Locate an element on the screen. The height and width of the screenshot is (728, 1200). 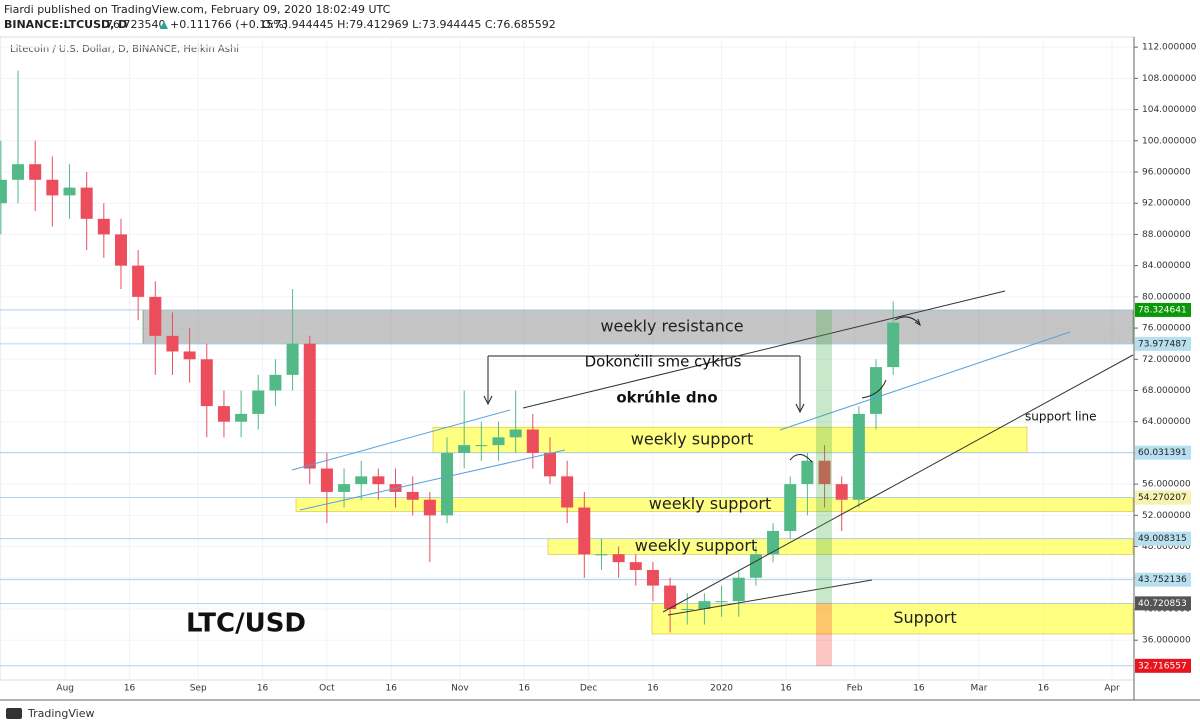
y-tick-label: 108.000000 is located at coordinates (1169, 79).